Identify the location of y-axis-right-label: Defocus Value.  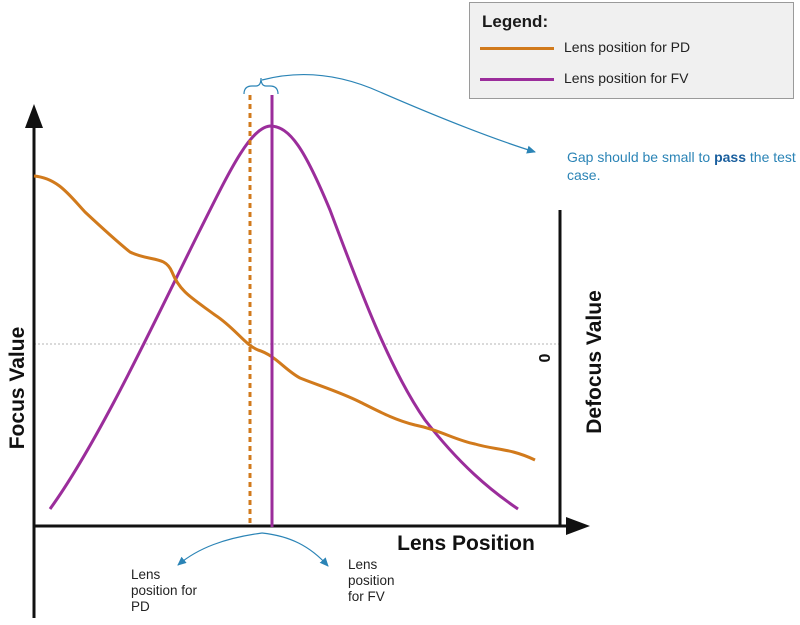
(594, 362).